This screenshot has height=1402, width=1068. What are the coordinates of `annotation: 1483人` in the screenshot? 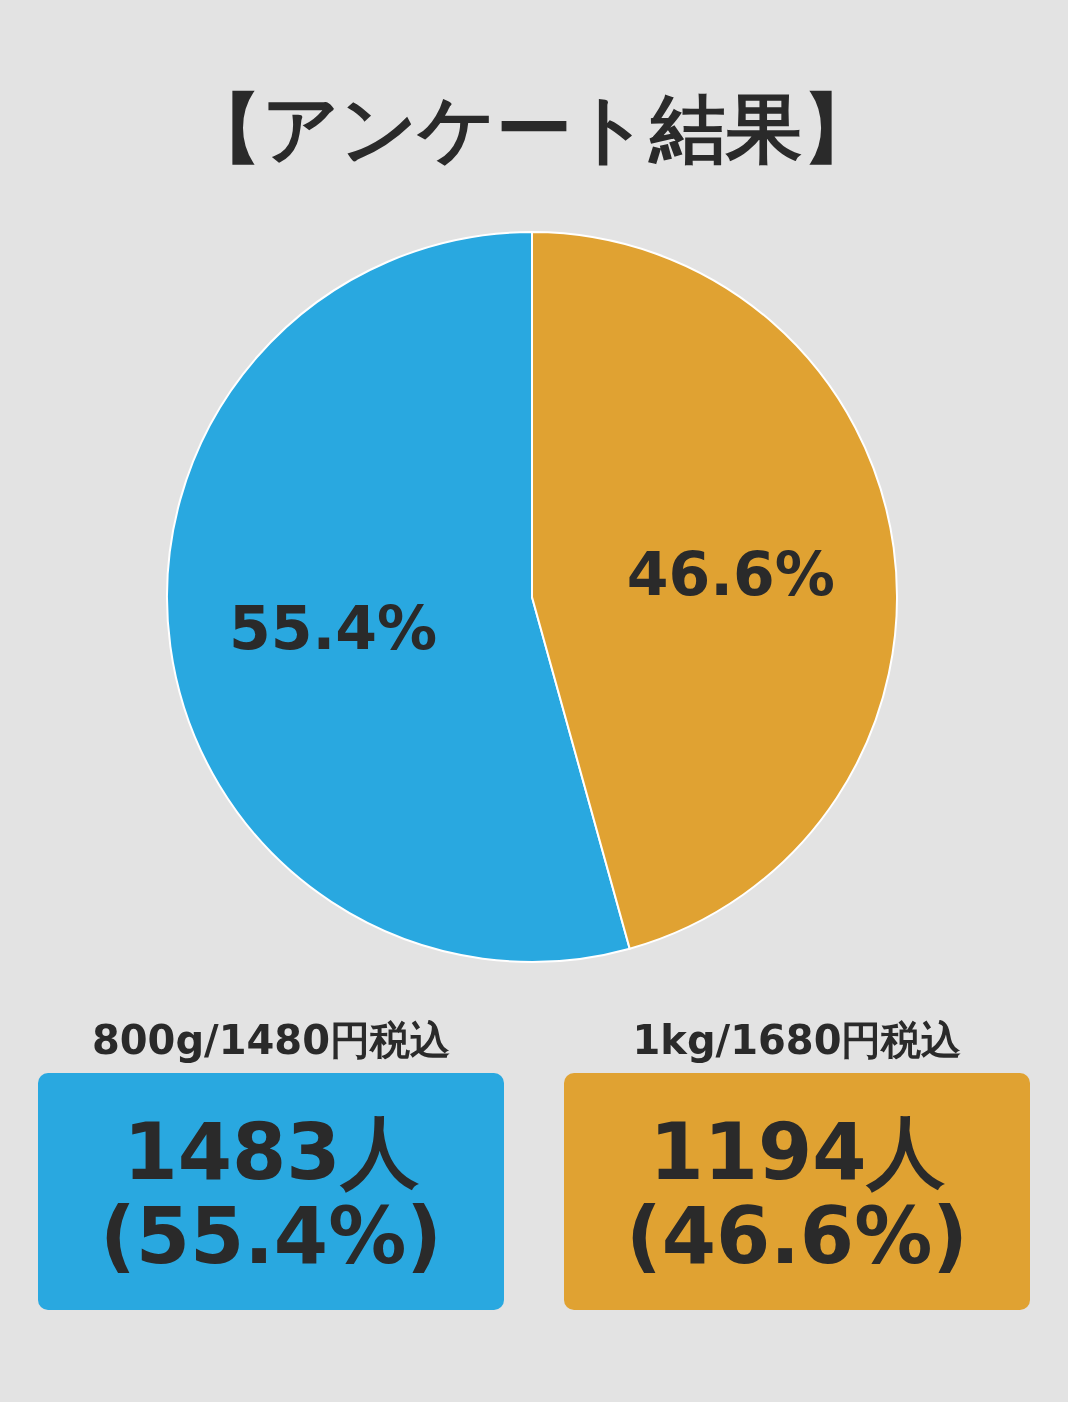 It's located at (271, 1152).